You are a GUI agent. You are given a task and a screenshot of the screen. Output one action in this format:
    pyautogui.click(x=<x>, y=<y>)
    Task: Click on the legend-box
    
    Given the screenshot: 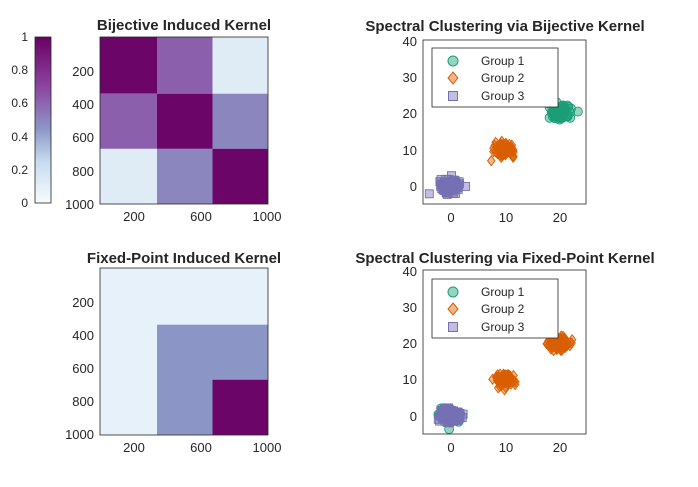 What is the action you would take?
    pyautogui.click(x=495, y=308)
    